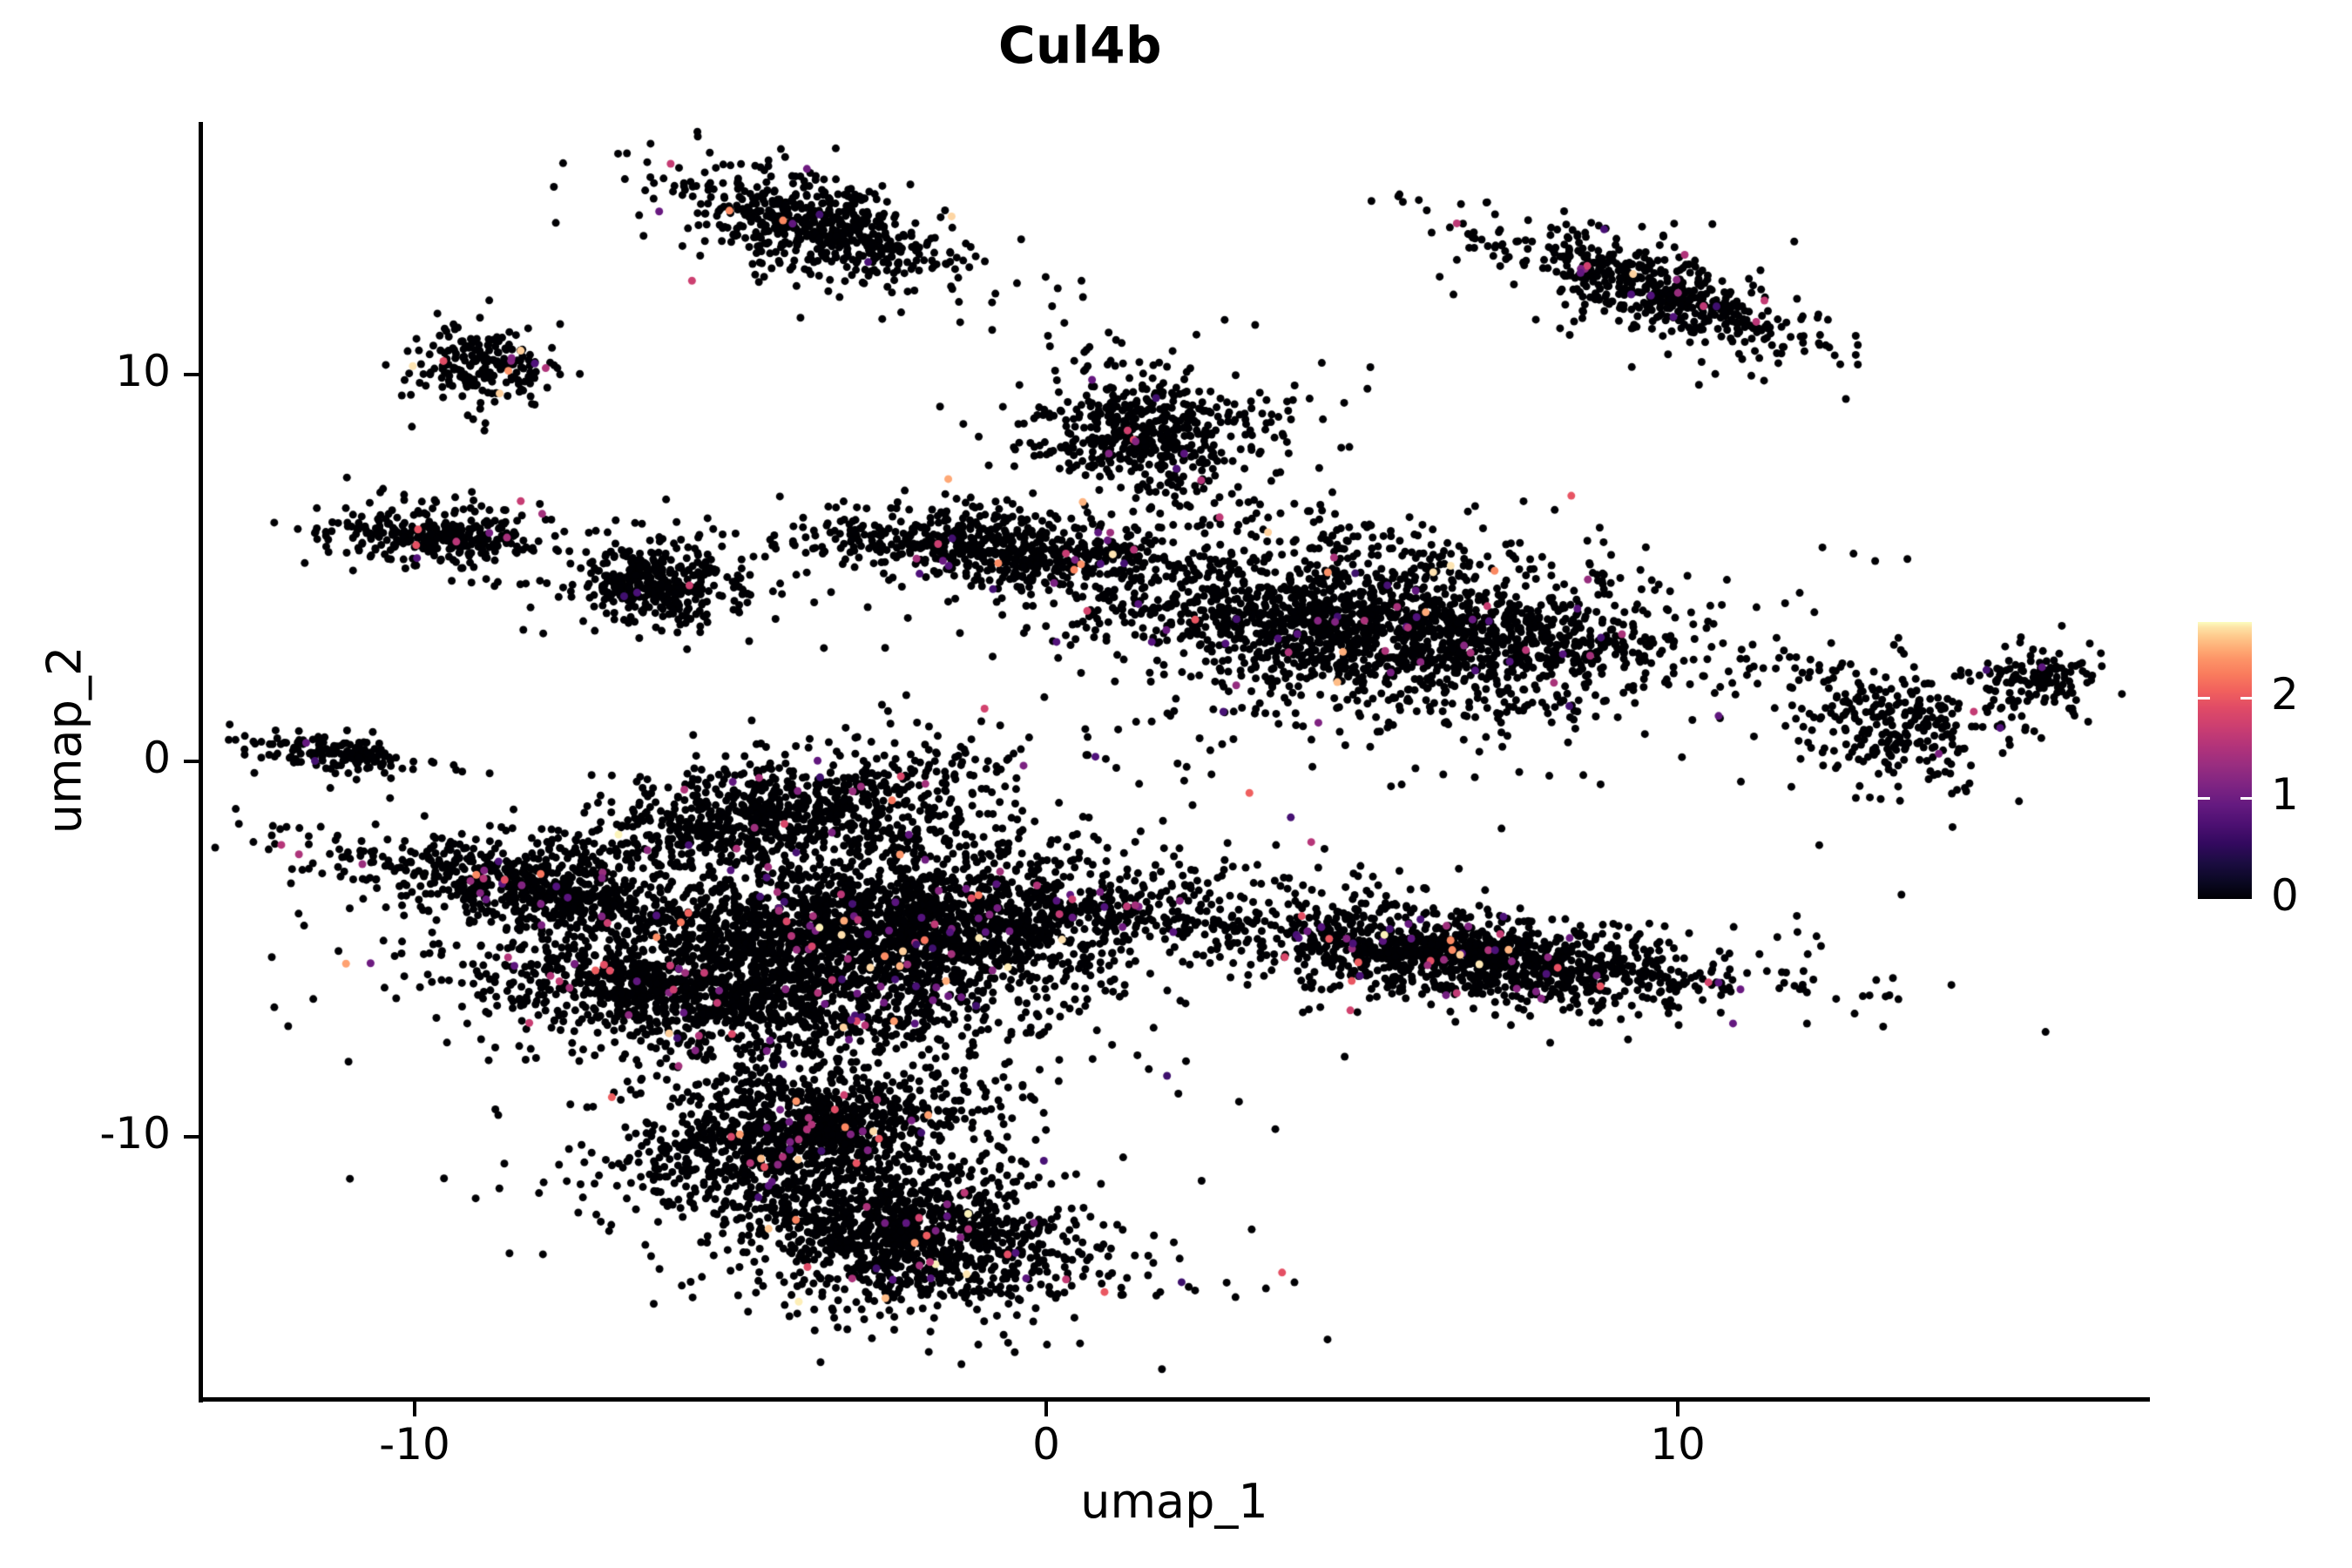 The height and width of the screenshot is (1568, 2352). I want to click on y-axis-label: umap_2, so click(64, 740).